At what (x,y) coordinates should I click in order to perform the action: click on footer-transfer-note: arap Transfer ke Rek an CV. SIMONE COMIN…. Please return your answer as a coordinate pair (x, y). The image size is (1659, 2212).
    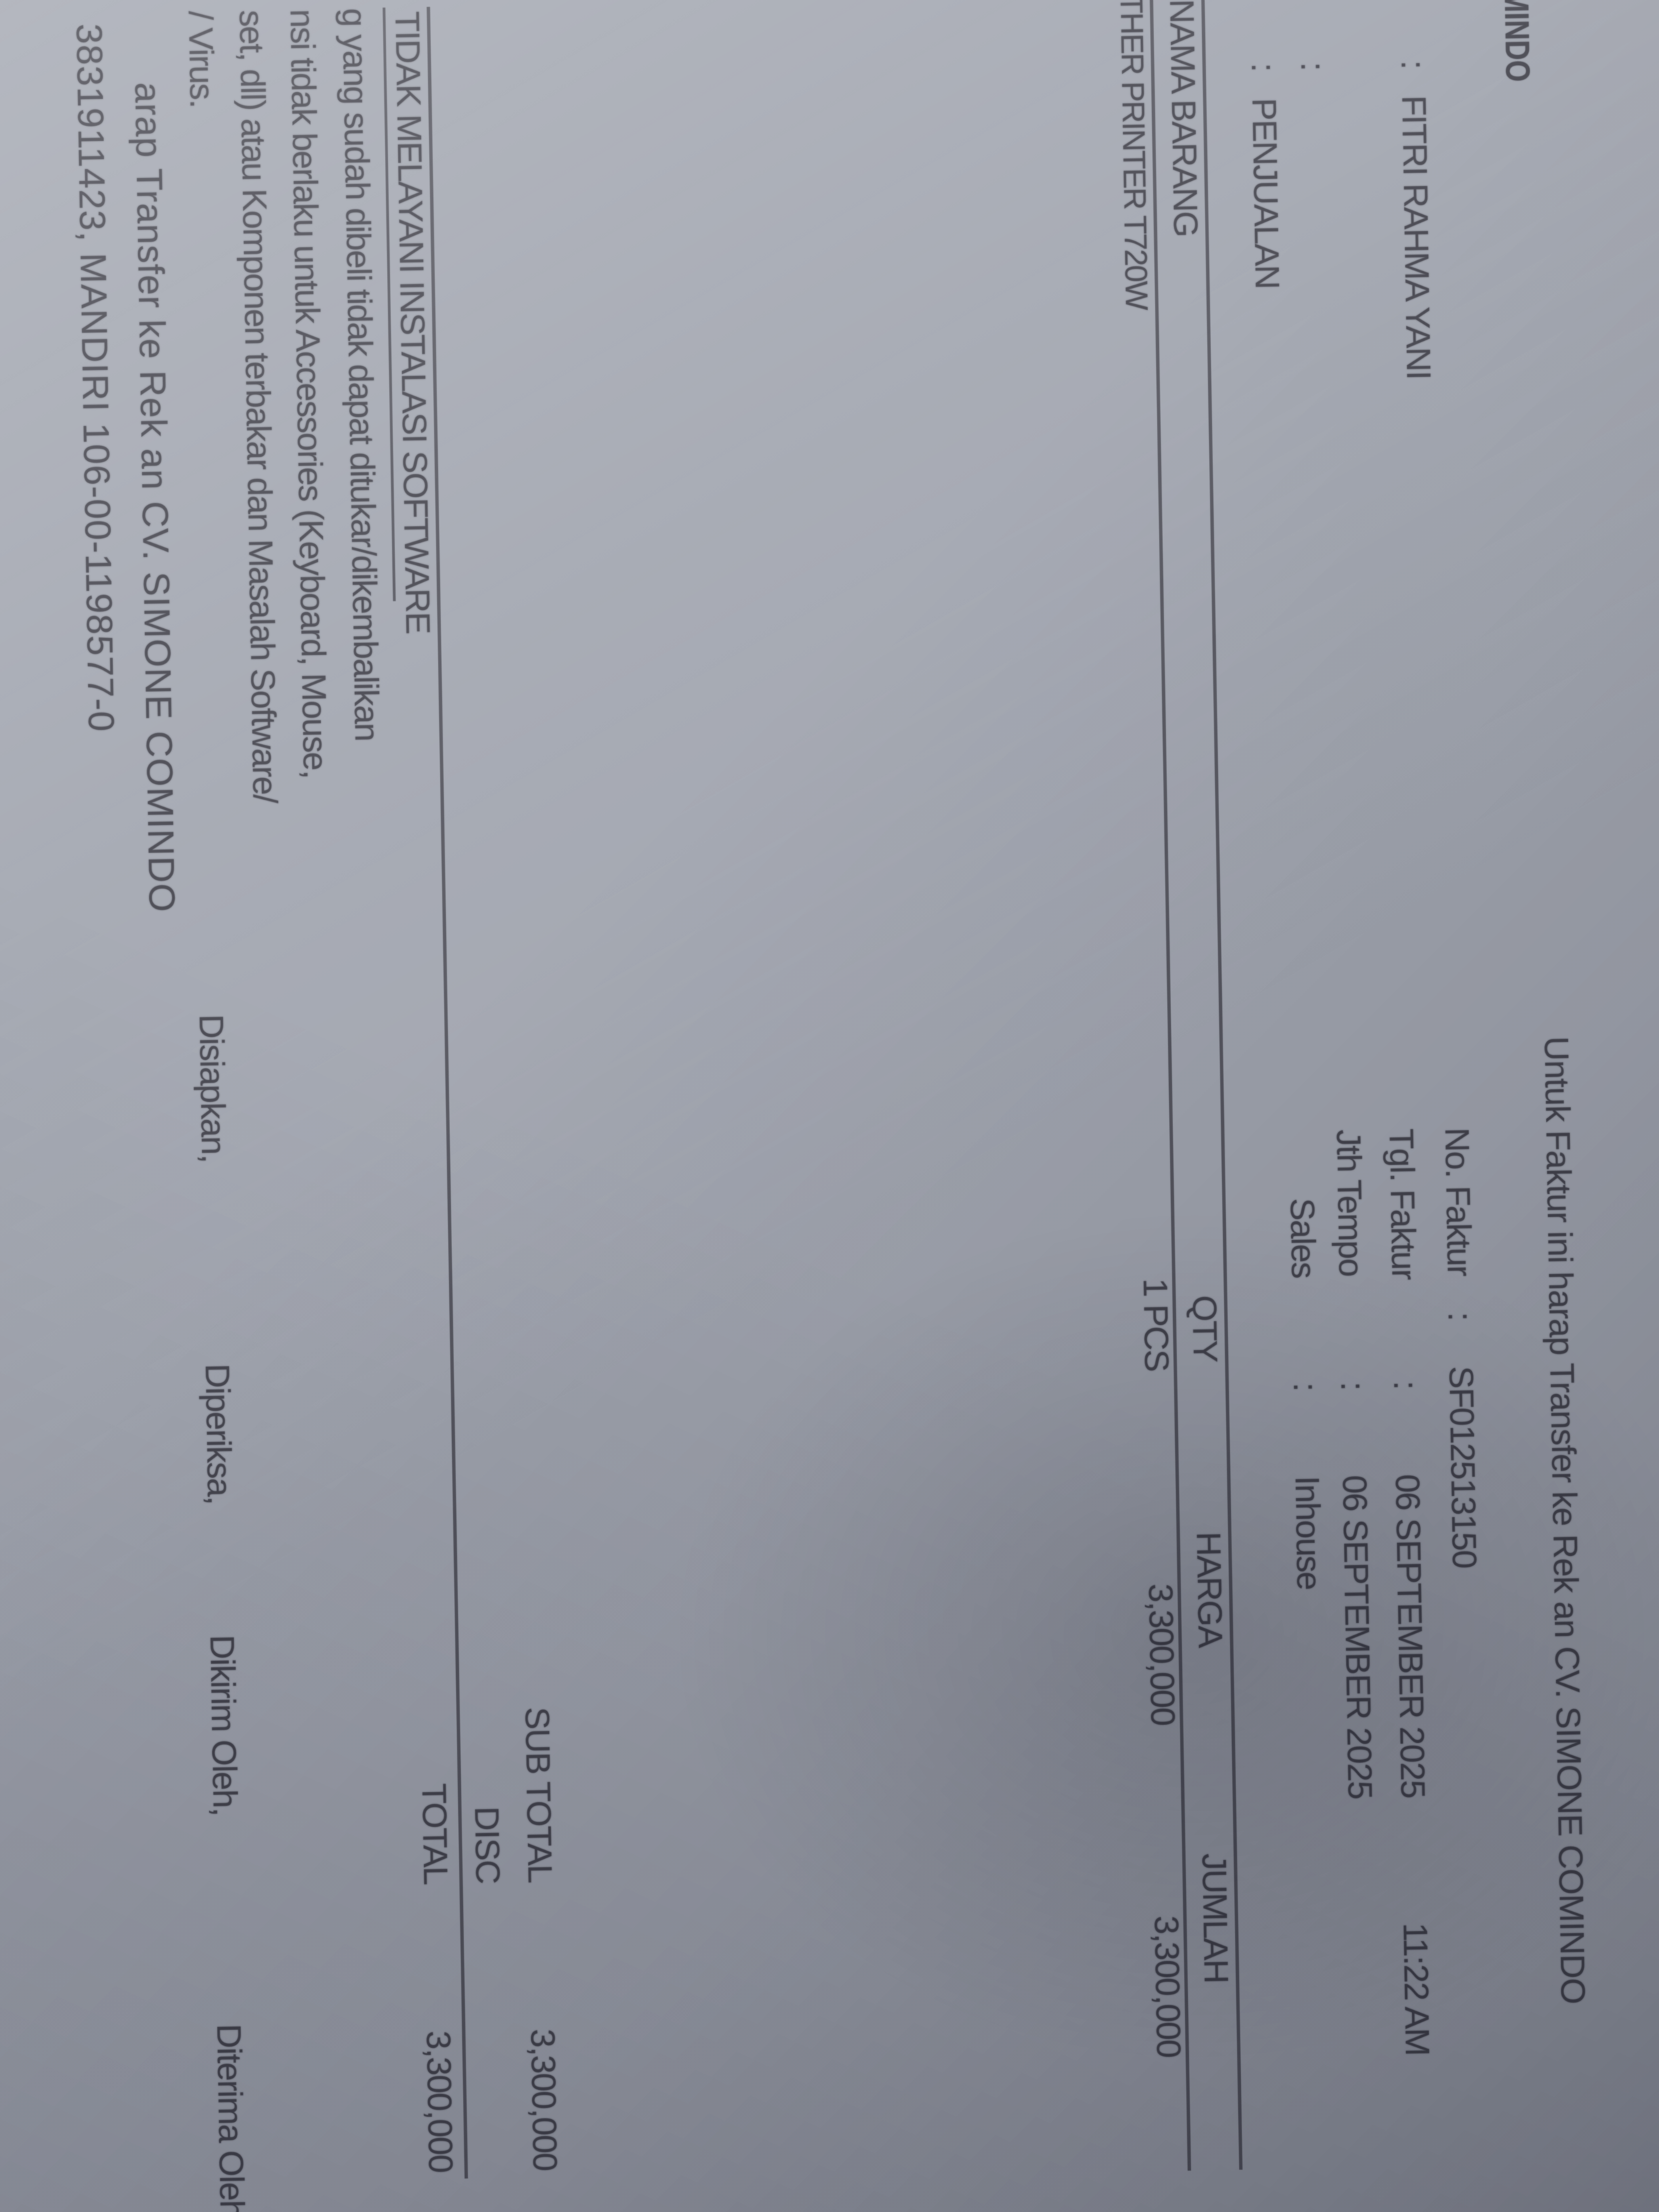
    Looking at the image, I should click on (155, 498).